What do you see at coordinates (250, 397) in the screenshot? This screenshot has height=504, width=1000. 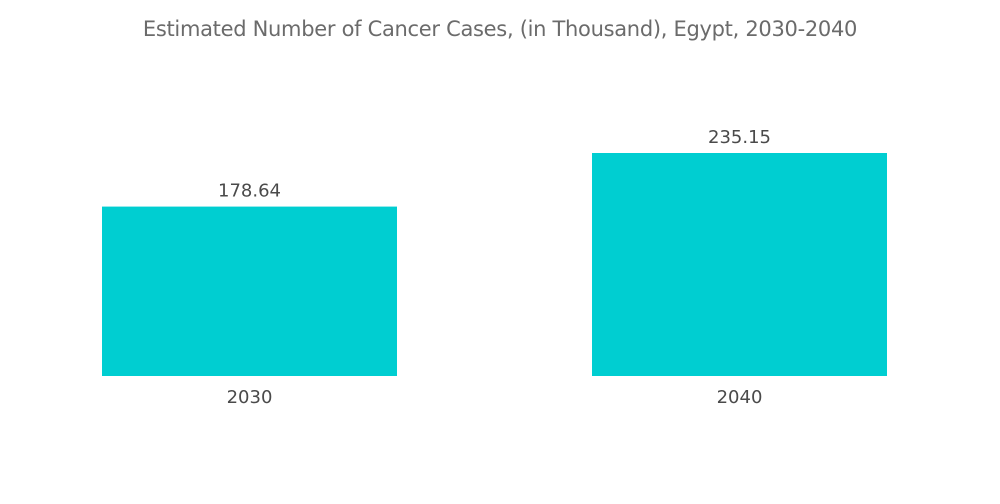 I see `x-tick-label-2030: 2030` at bounding box center [250, 397].